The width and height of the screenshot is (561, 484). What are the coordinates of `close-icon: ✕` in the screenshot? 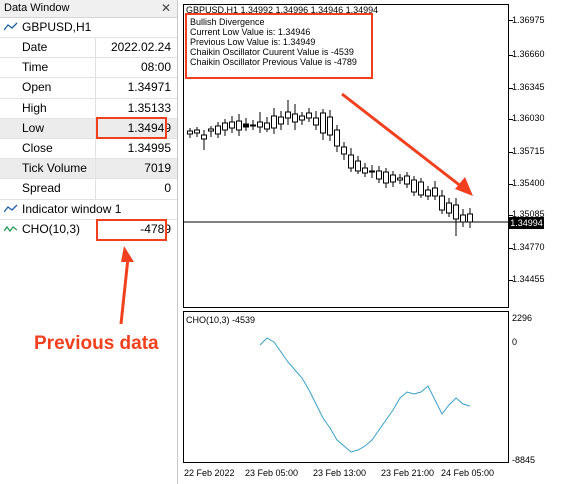 It's located at (165, 8).